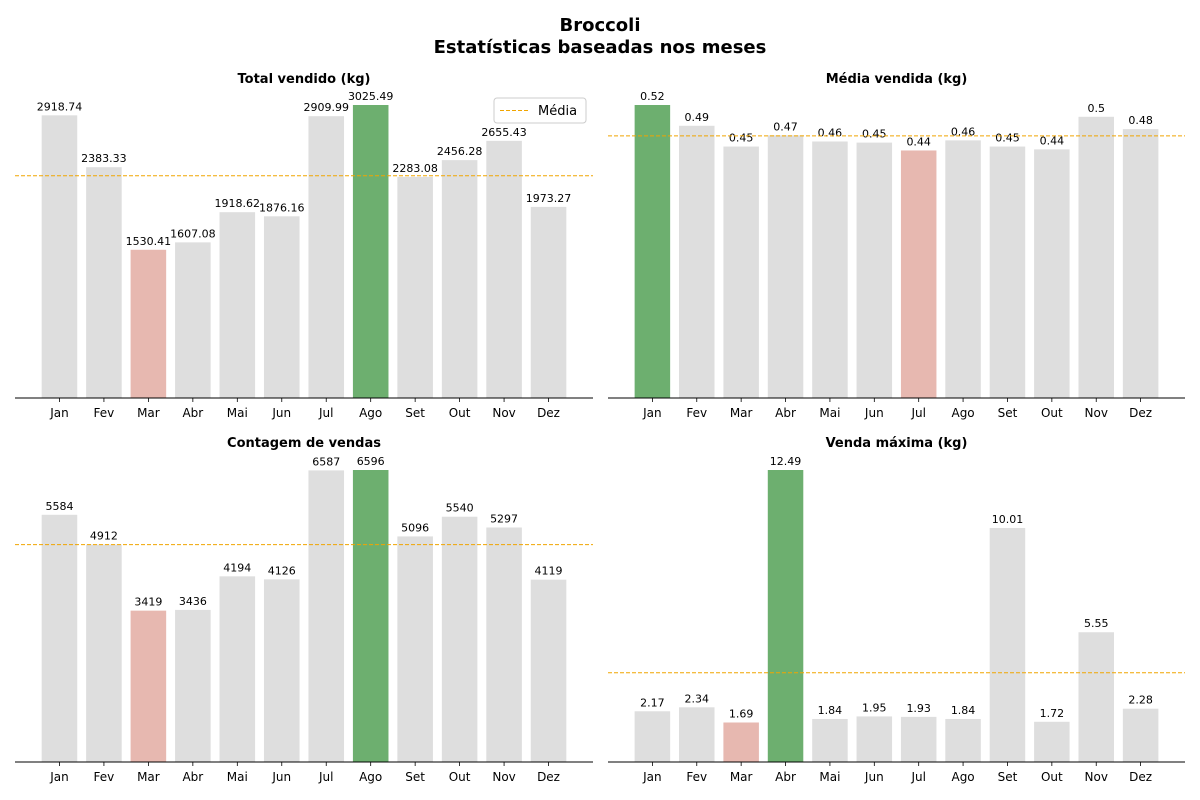  I want to click on x-tick-label: Set, so click(1008, 777).